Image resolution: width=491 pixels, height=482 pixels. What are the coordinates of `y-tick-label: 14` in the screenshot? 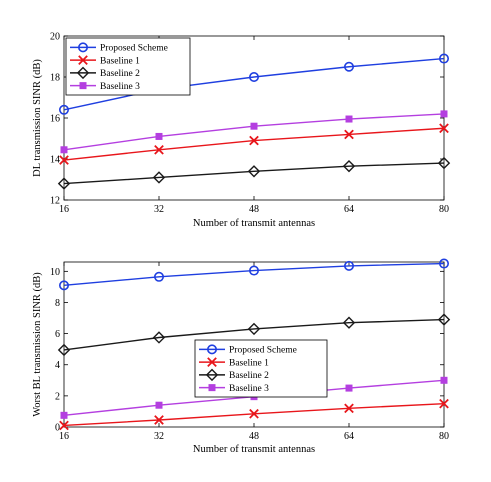 It's located at (55, 160).